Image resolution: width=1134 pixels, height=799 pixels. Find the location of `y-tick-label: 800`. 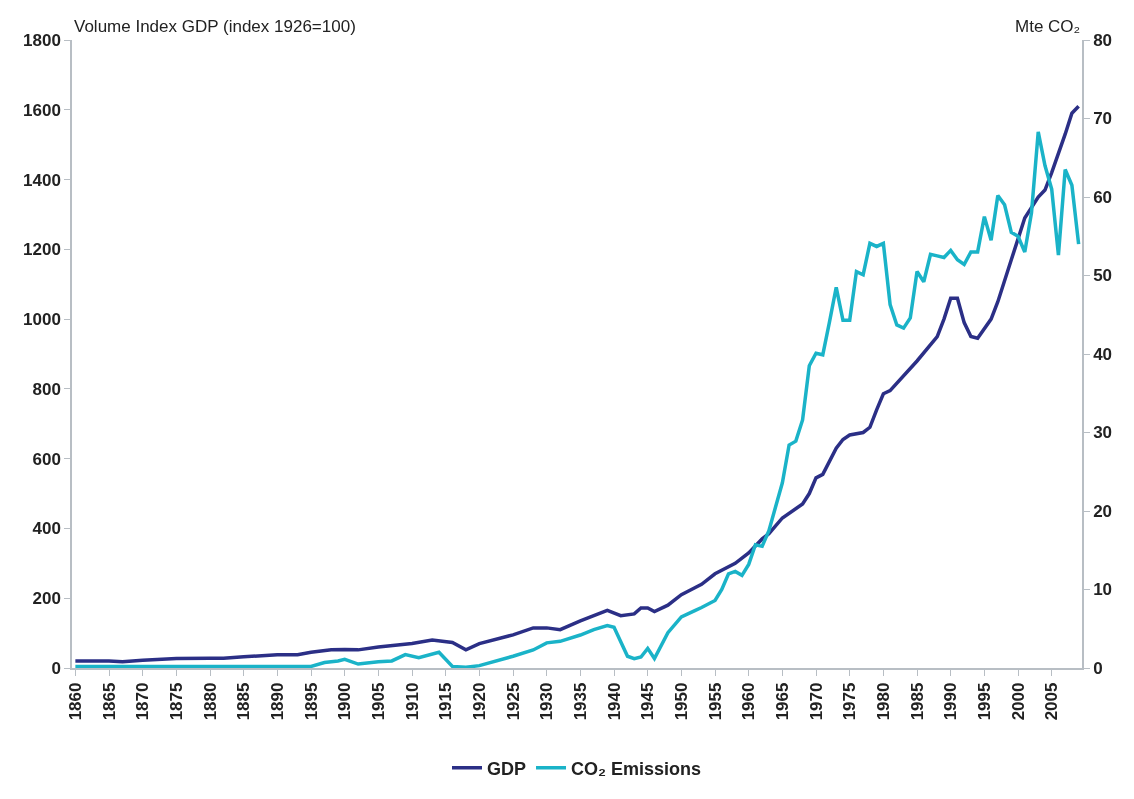

y-tick-label: 800 is located at coordinates (46, 389).